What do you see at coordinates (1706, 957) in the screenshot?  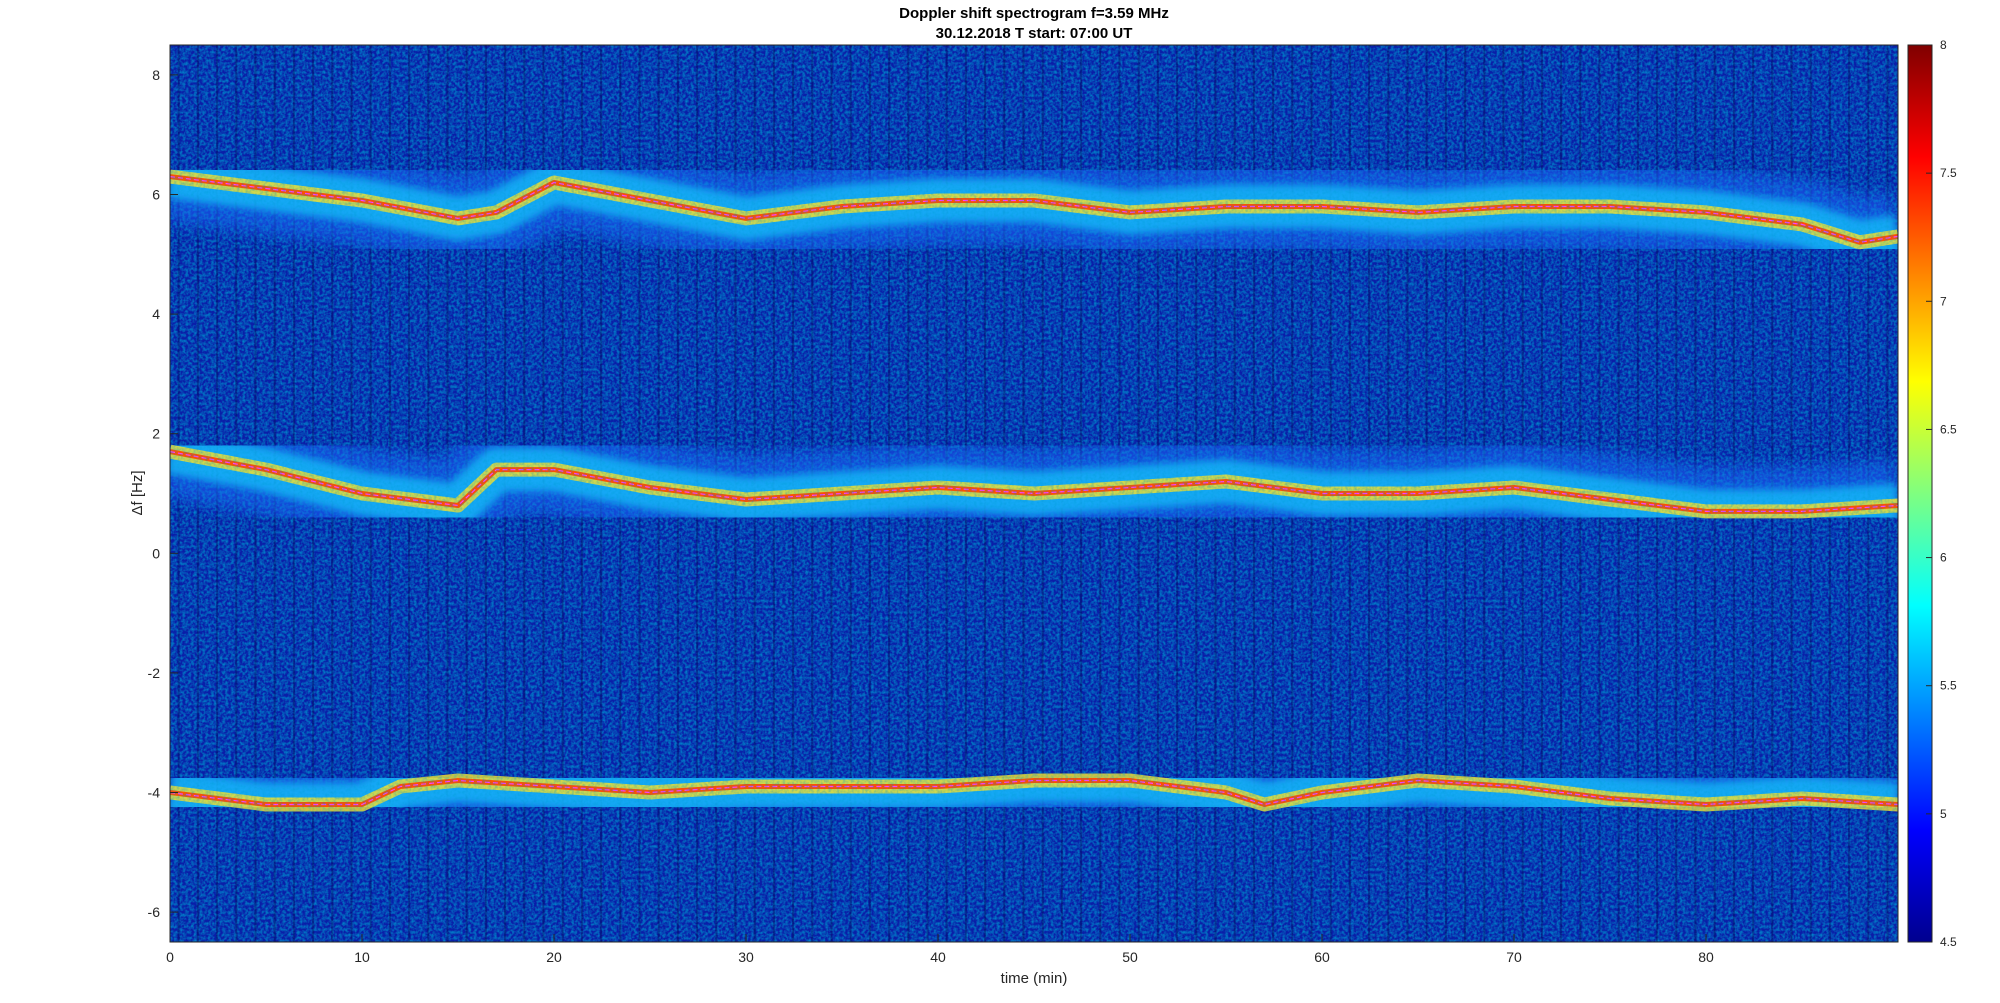 I see `x-tick-label: 80` at bounding box center [1706, 957].